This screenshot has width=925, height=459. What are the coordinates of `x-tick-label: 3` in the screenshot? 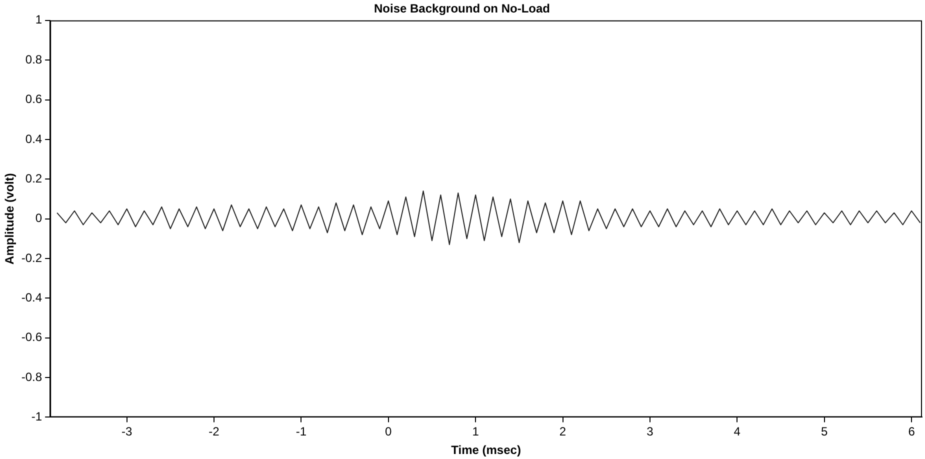 It's located at (650, 431).